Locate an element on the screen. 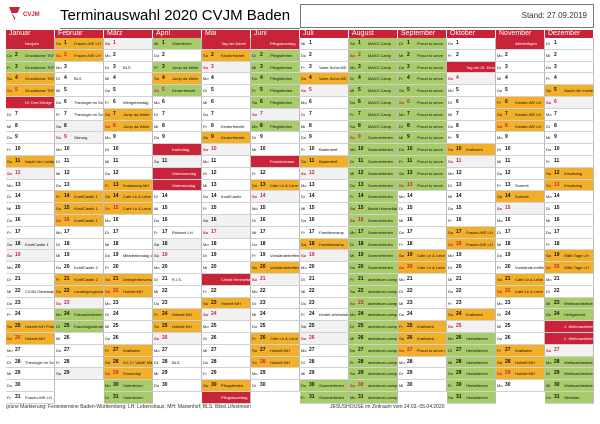  day-number: 7 is located at coordinates (506, 113).